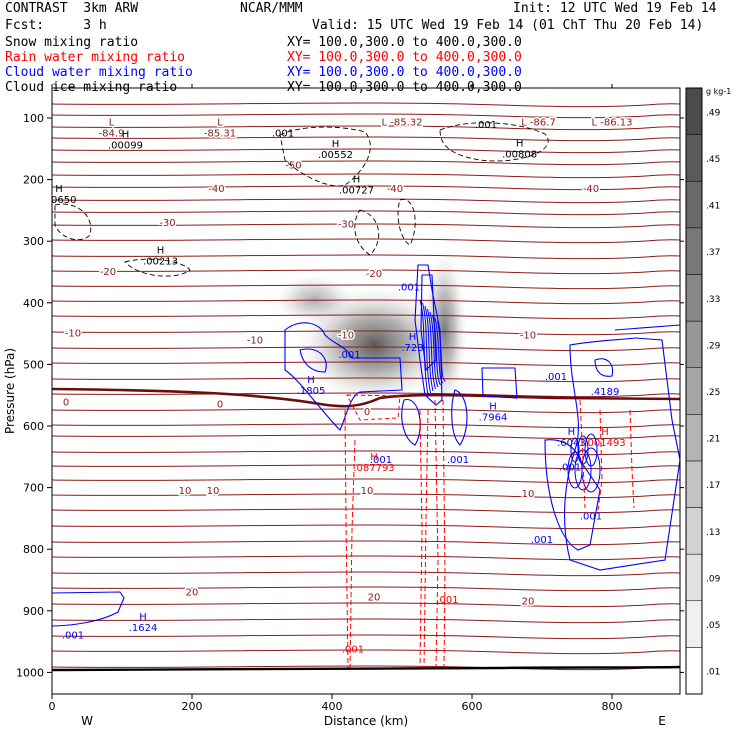 This screenshot has height=740, width=740. I want to click on x-tick-label: 600, so click(472, 706).